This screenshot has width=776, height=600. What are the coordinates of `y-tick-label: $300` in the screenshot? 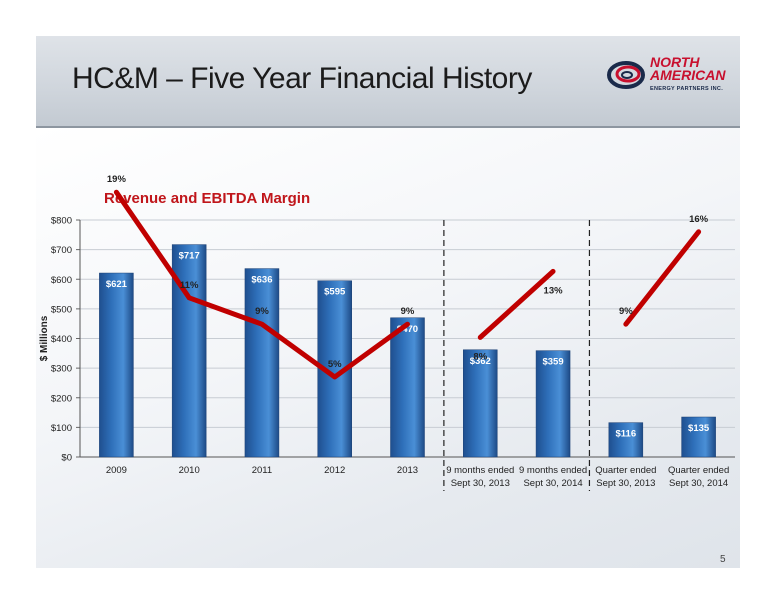 It's located at (61, 369).